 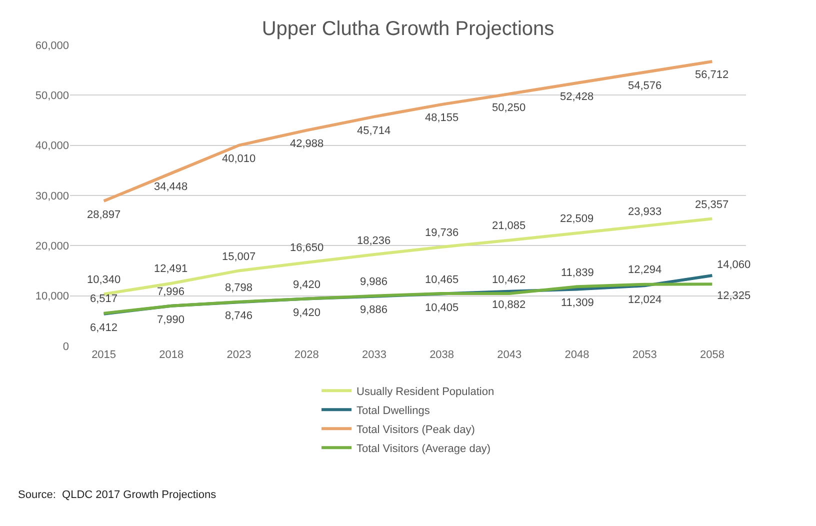 What do you see at coordinates (307, 144) in the screenshot?
I see `data-label: 42,988` at bounding box center [307, 144].